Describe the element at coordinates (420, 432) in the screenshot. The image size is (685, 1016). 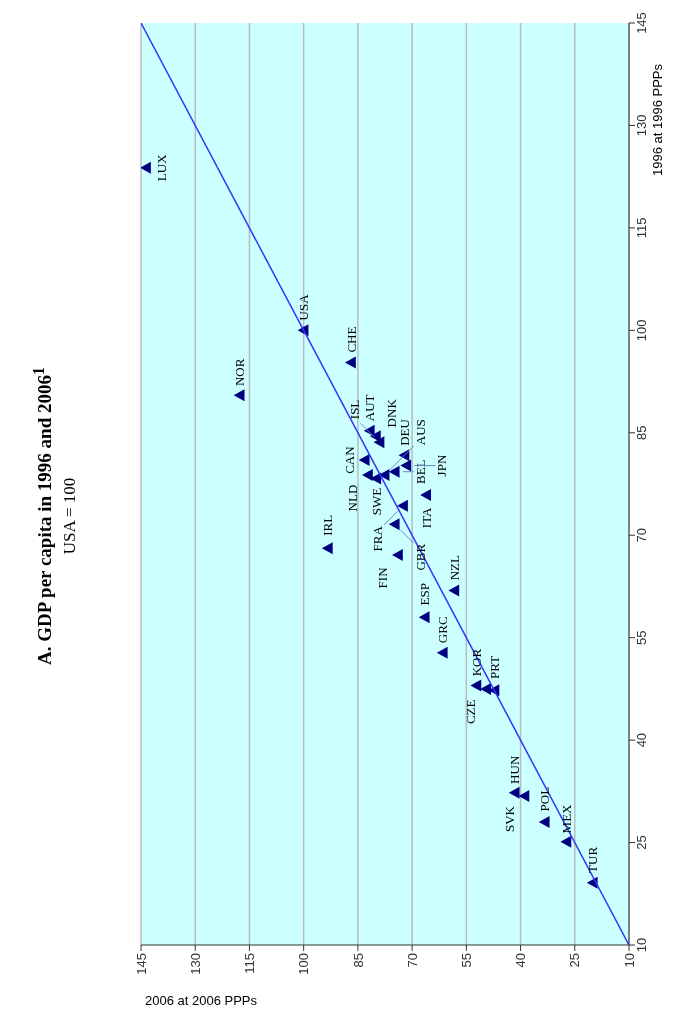
I see `annotation: AUS` at that location.